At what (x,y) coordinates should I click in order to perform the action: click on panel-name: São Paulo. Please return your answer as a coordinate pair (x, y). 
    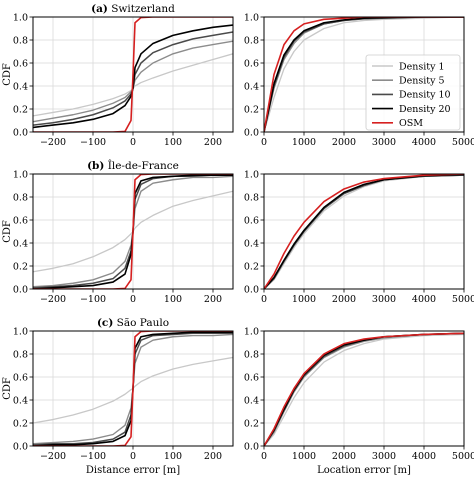
    Looking at the image, I should click on (141, 323).